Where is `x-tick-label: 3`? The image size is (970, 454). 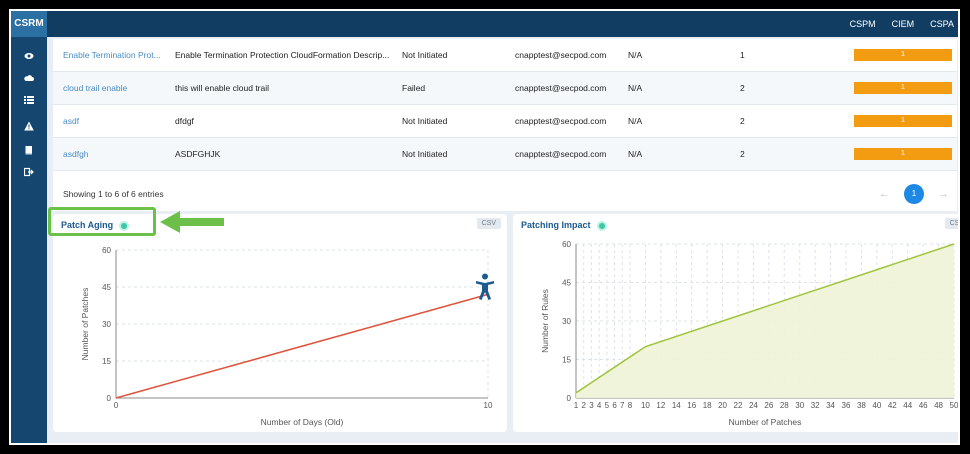 x-tick-label: 3 is located at coordinates (591, 405).